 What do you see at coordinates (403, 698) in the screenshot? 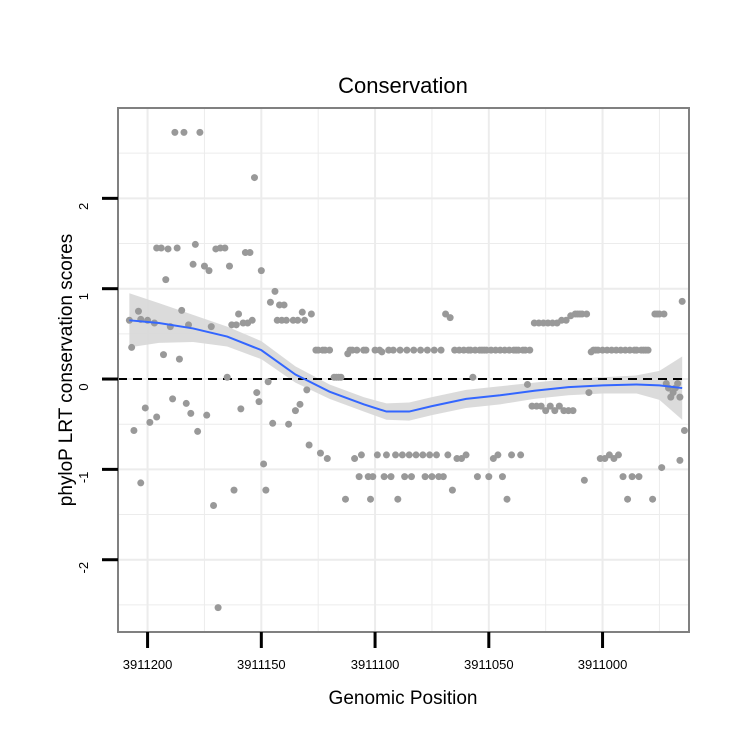
I see `x-axis-label: Genomic Position` at bounding box center [403, 698].